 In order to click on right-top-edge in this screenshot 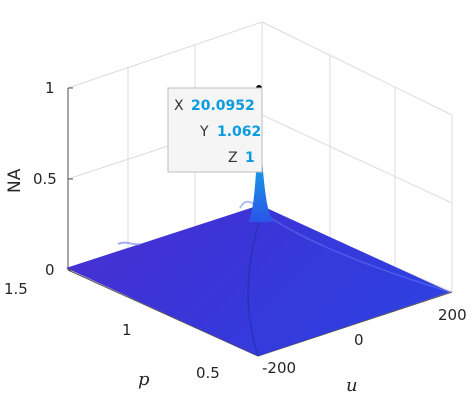, I will do `click(357, 68)`.